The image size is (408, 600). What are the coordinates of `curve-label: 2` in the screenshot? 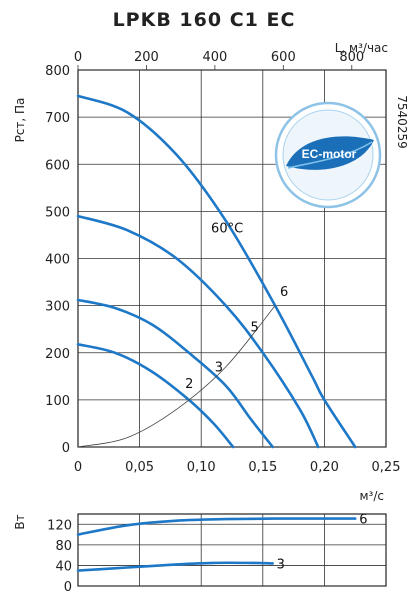 It's located at (189, 384).